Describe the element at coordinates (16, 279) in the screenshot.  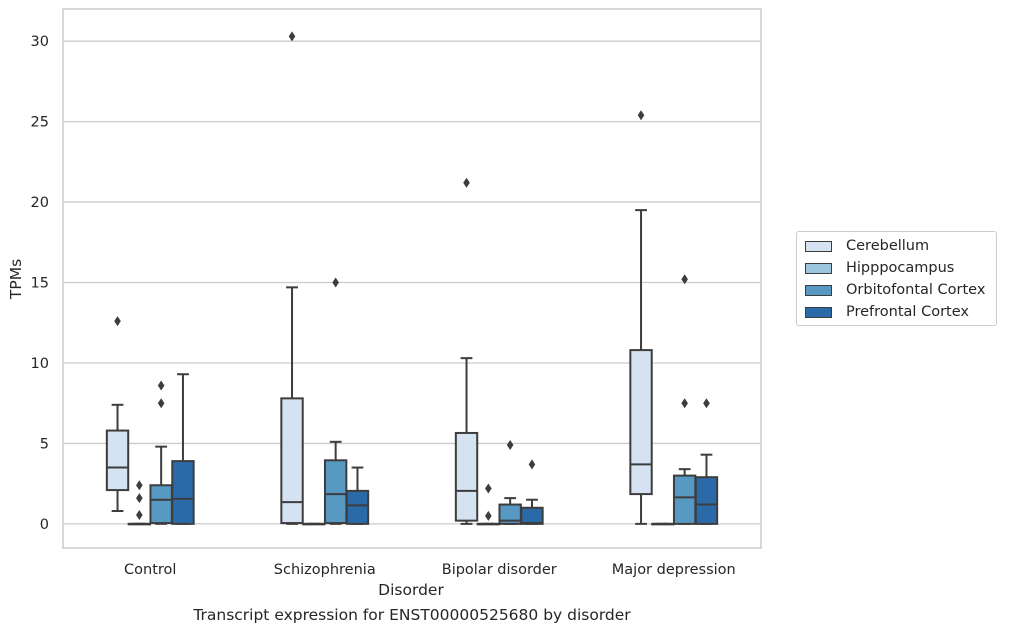
I see `y-axis-label: TPMs` at that location.